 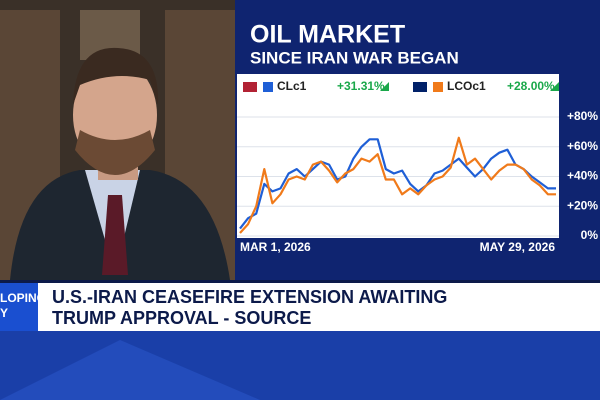 What do you see at coordinates (518, 247) in the screenshot?
I see `x-tick-label: MAY 29, 2026` at bounding box center [518, 247].